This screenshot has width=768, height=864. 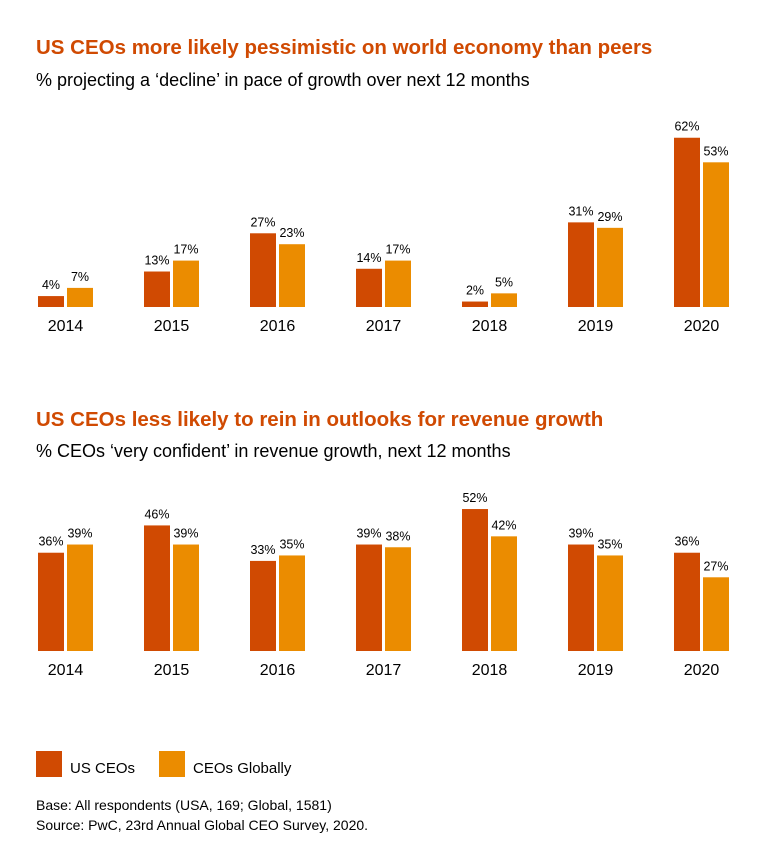 What do you see at coordinates (475, 291) in the screenshot?
I see `chart1-label-us-2018: 2%` at bounding box center [475, 291].